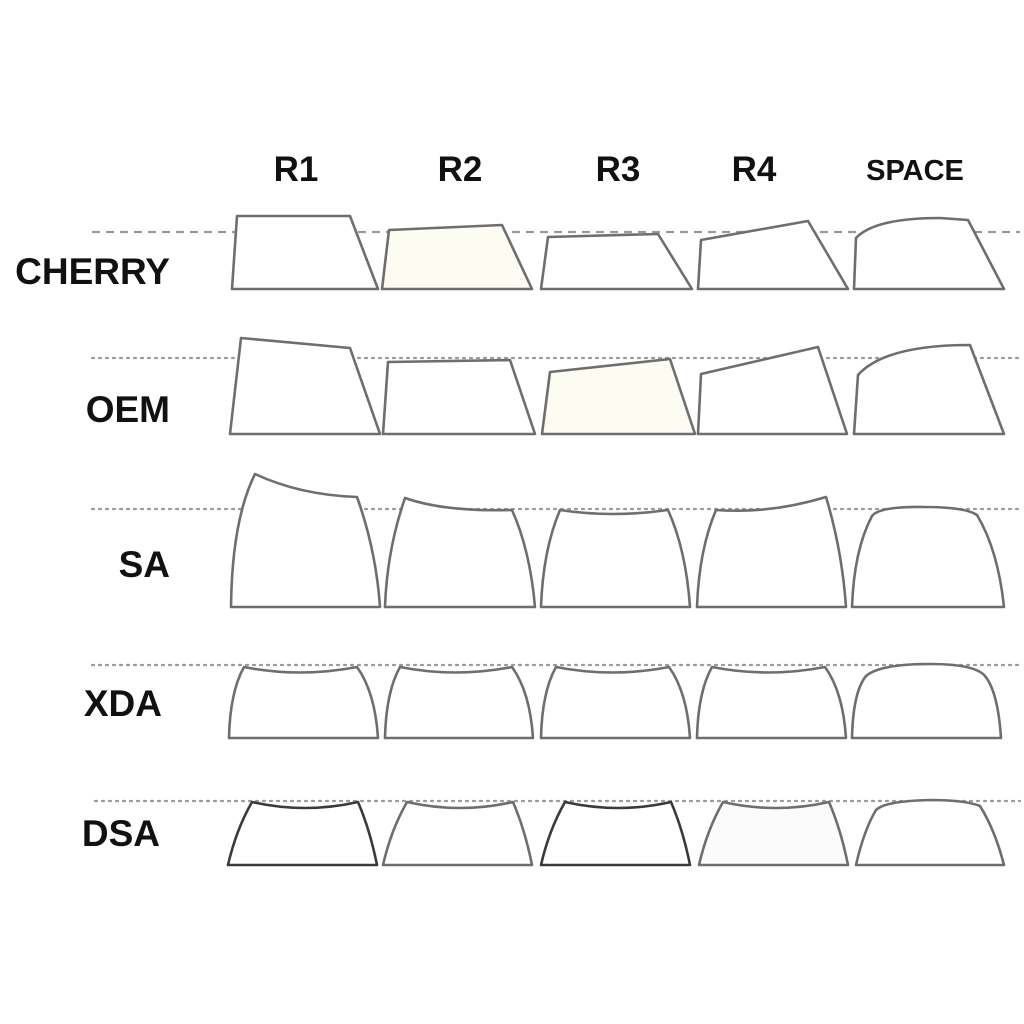  I want to click on column-header-r2: R2, so click(460, 169).